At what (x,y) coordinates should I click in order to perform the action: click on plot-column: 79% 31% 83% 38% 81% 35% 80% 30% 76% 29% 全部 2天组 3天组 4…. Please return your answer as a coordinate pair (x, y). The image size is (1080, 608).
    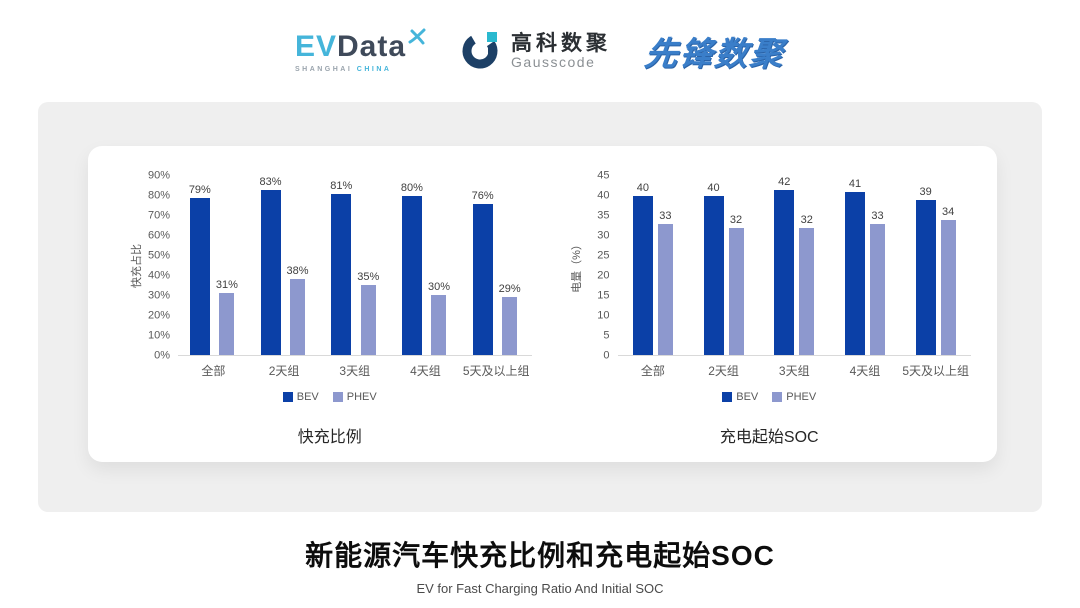
    Looking at the image, I should click on (355, 277).